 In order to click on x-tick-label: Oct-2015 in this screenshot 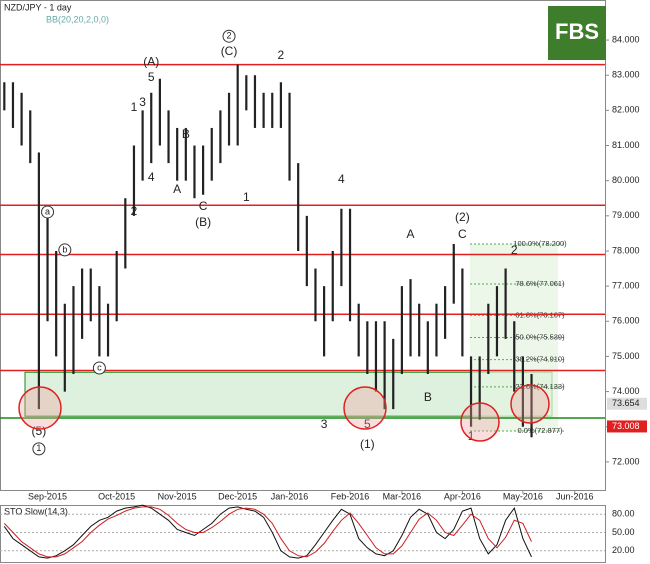, I will do `click(116, 496)`.